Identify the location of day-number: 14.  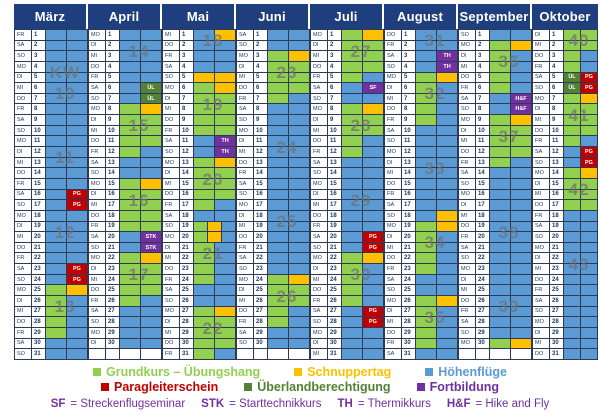
(187, 173).